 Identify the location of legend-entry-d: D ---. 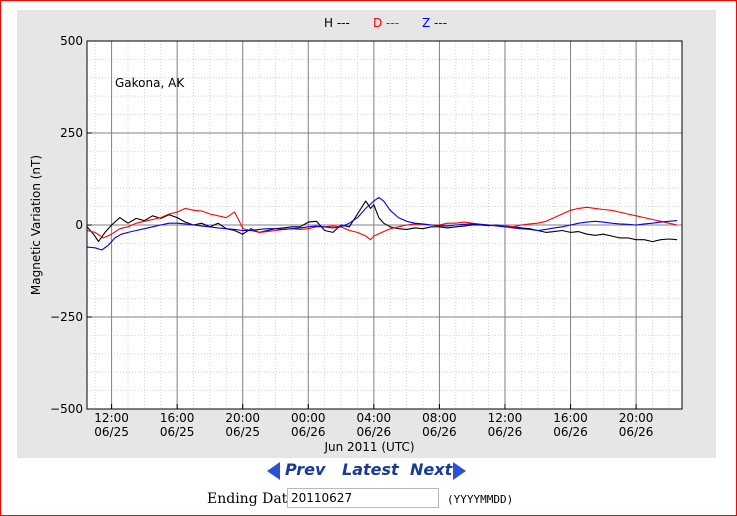
(386, 23).